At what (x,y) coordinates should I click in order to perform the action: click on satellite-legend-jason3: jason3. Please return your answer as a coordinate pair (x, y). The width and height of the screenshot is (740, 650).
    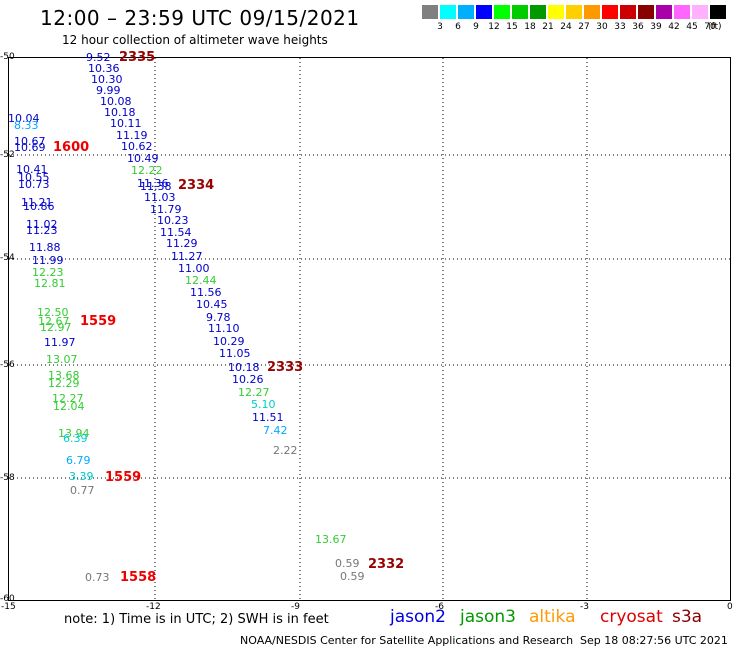
    Looking at the image, I should click on (488, 617).